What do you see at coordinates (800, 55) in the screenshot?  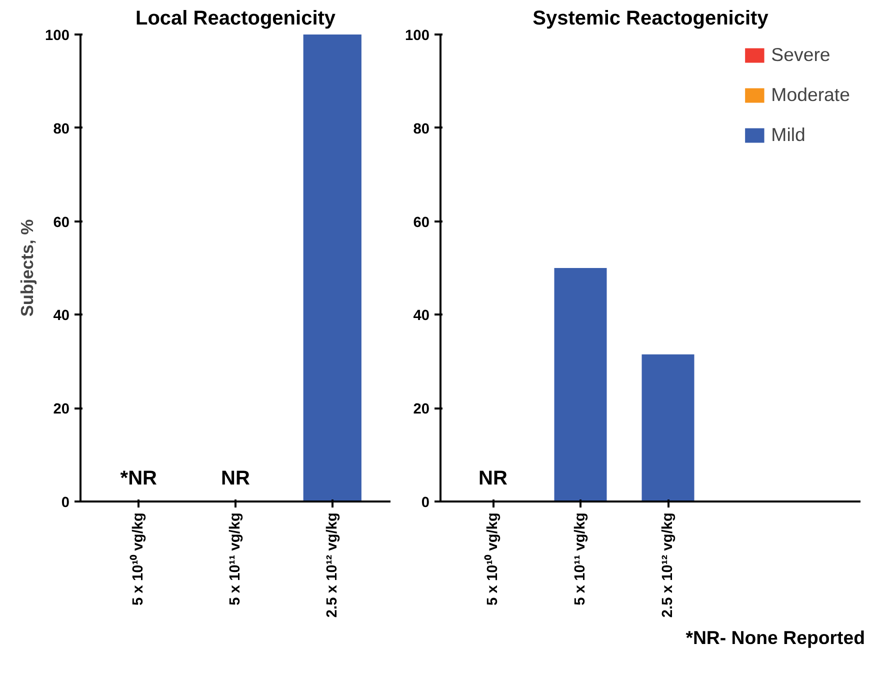 I see `legend-label: Severe` at bounding box center [800, 55].